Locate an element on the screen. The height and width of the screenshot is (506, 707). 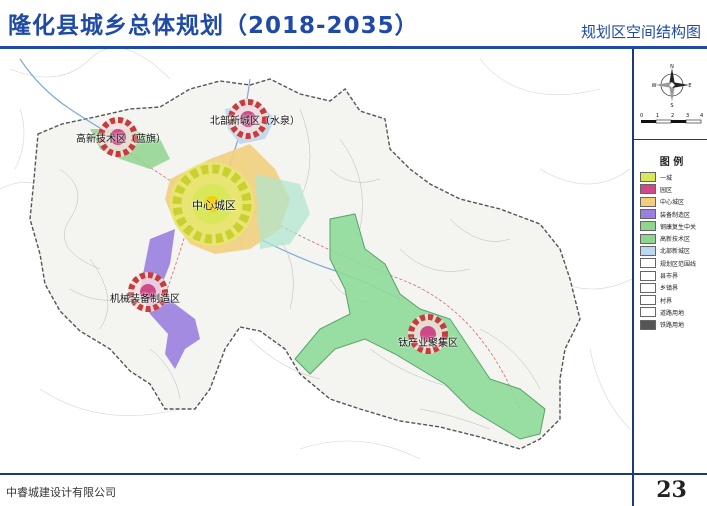
legend-item: 村界 is located at coordinates (668, 300).